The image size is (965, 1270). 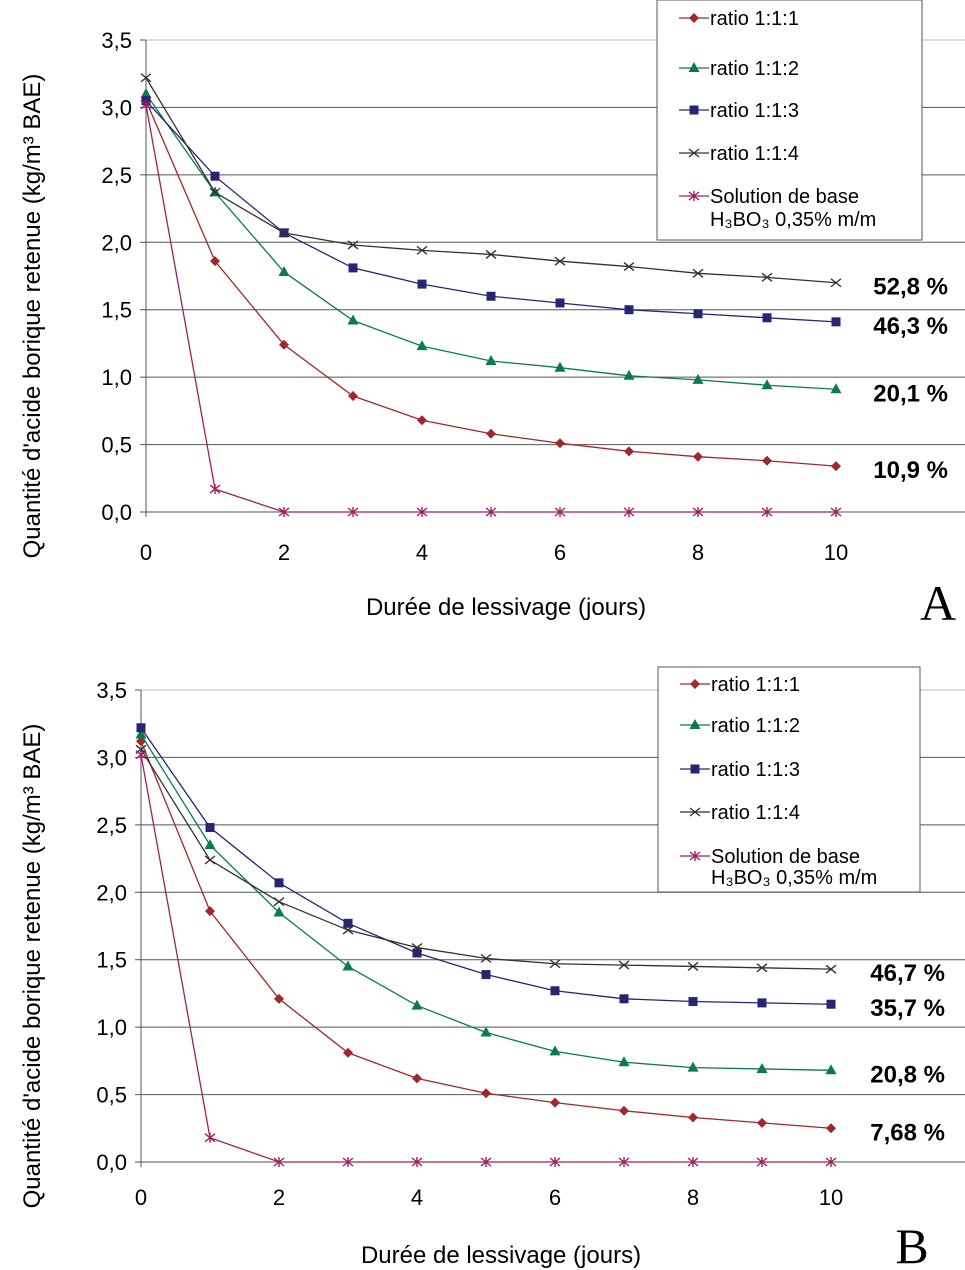 What do you see at coordinates (755, 685) in the screenshot?
I see `legend-label: ratio 1:1:1` at bounding box center [755, 685].